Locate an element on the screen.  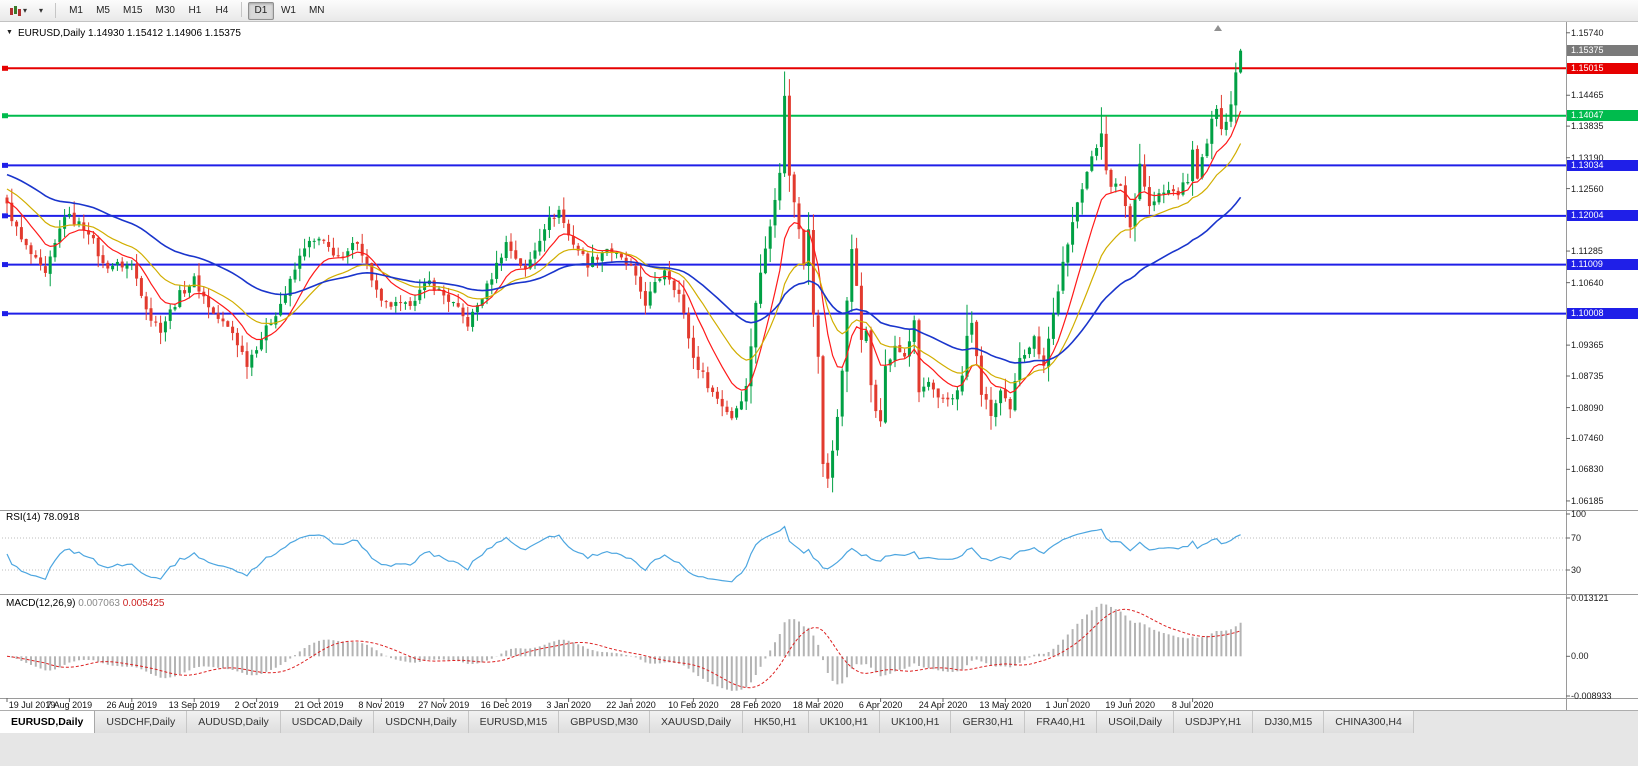
price-tick-label: 1.07460 is located at coordinates (1587, 438).